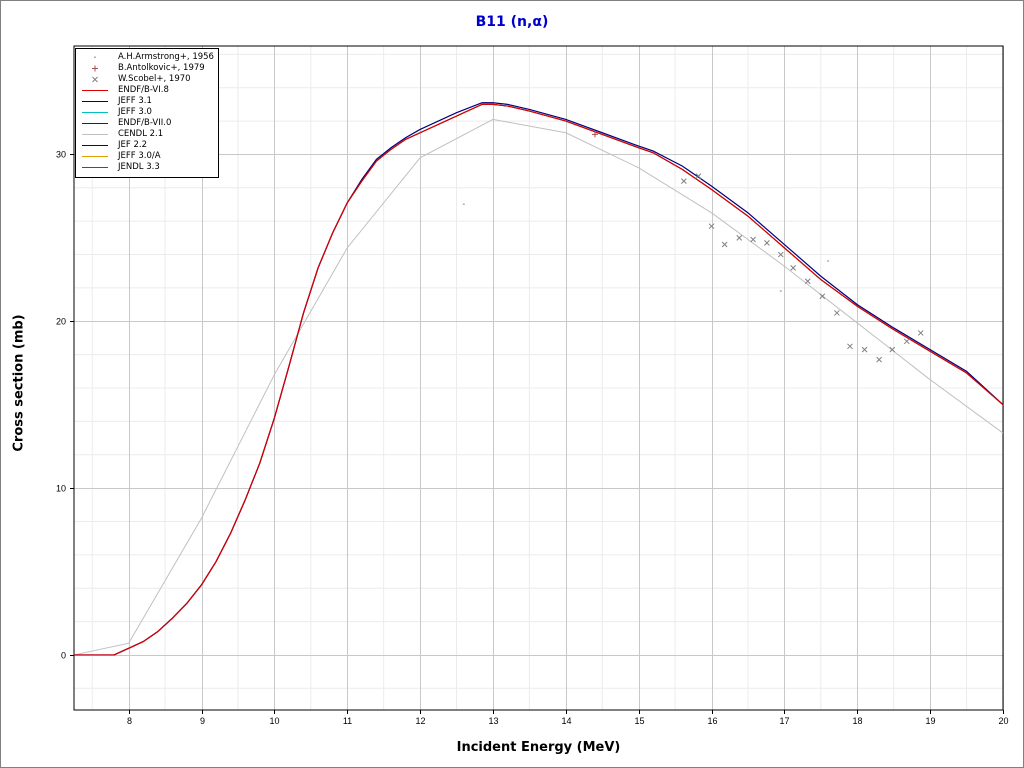 Image resolution: width=1024 pixels, height=768 pixels. I want to click on legend-item-b-antolkovic-1979: B.Antolkovic+, 1979, so click(147, 68).